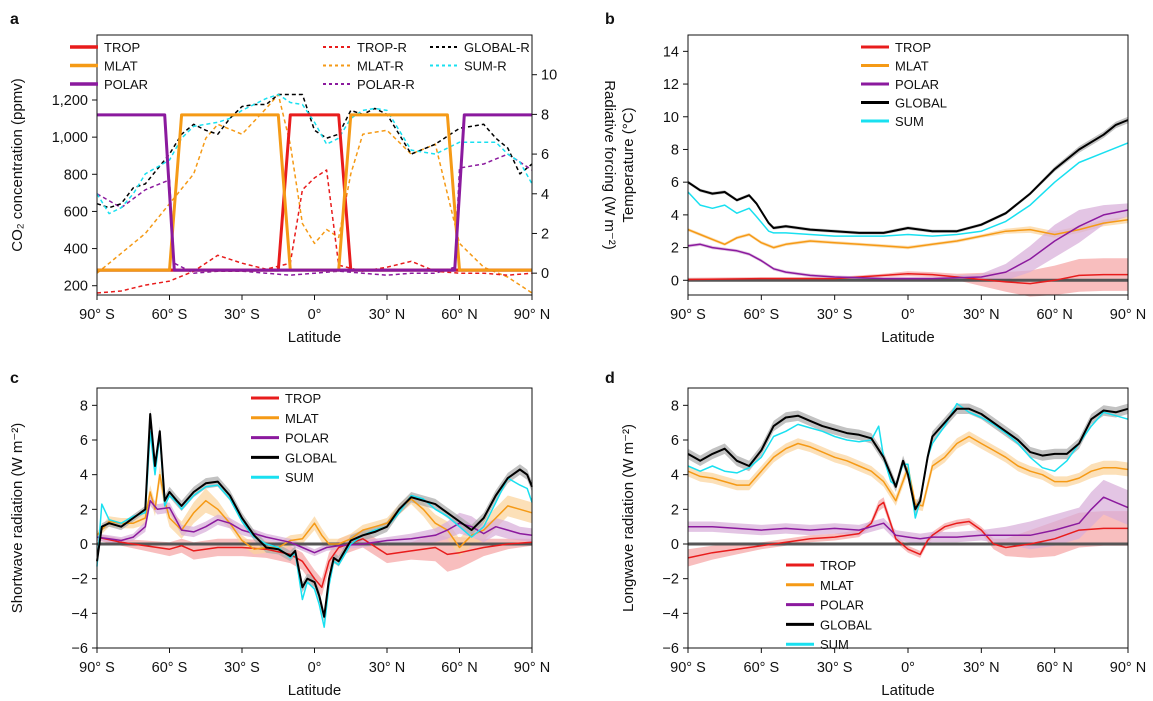 The image size is (1153, 701). What do you see at coordinates (70, 138) in the screenshot?
I see `y-tick-label: 1,000` at bounding box center [70, 138].